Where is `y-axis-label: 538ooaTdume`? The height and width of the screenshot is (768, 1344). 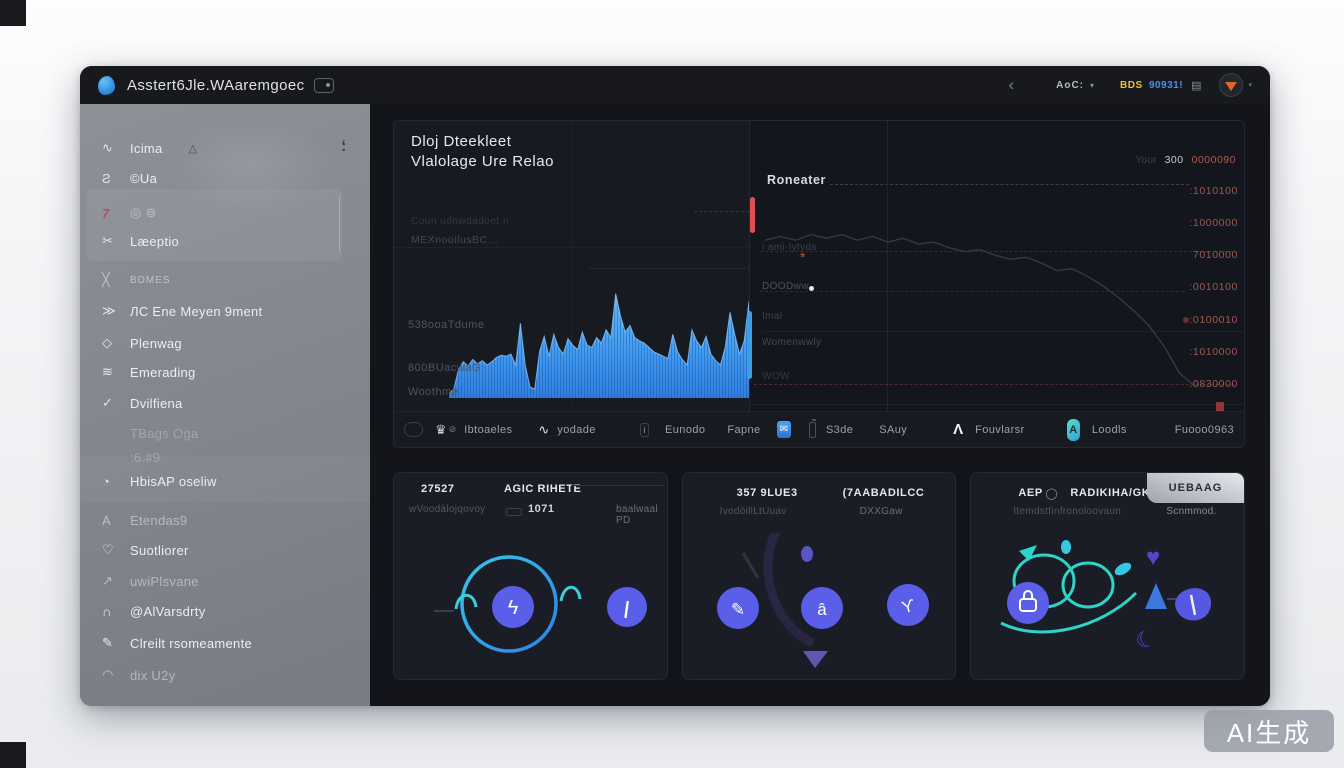
y-axis-label: 538ooaTdume is located at coordinates (446, 325).